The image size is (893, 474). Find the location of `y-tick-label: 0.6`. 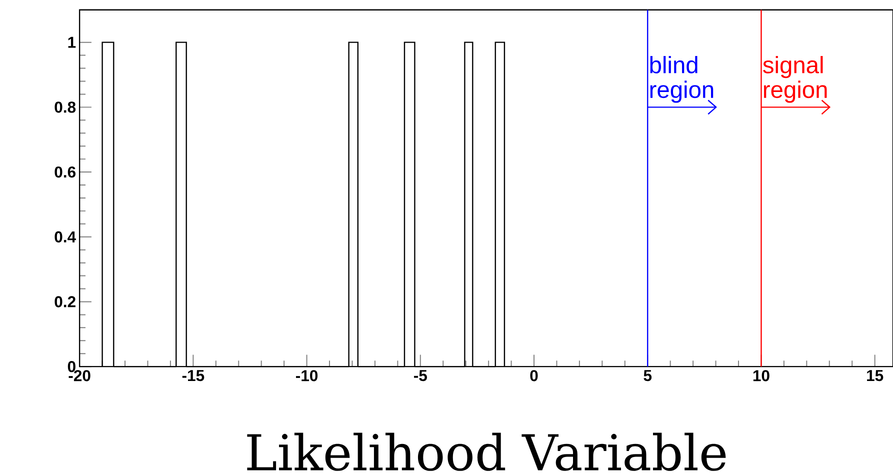

y-tick-label: 0.6 is located at coordinates (65, 172).